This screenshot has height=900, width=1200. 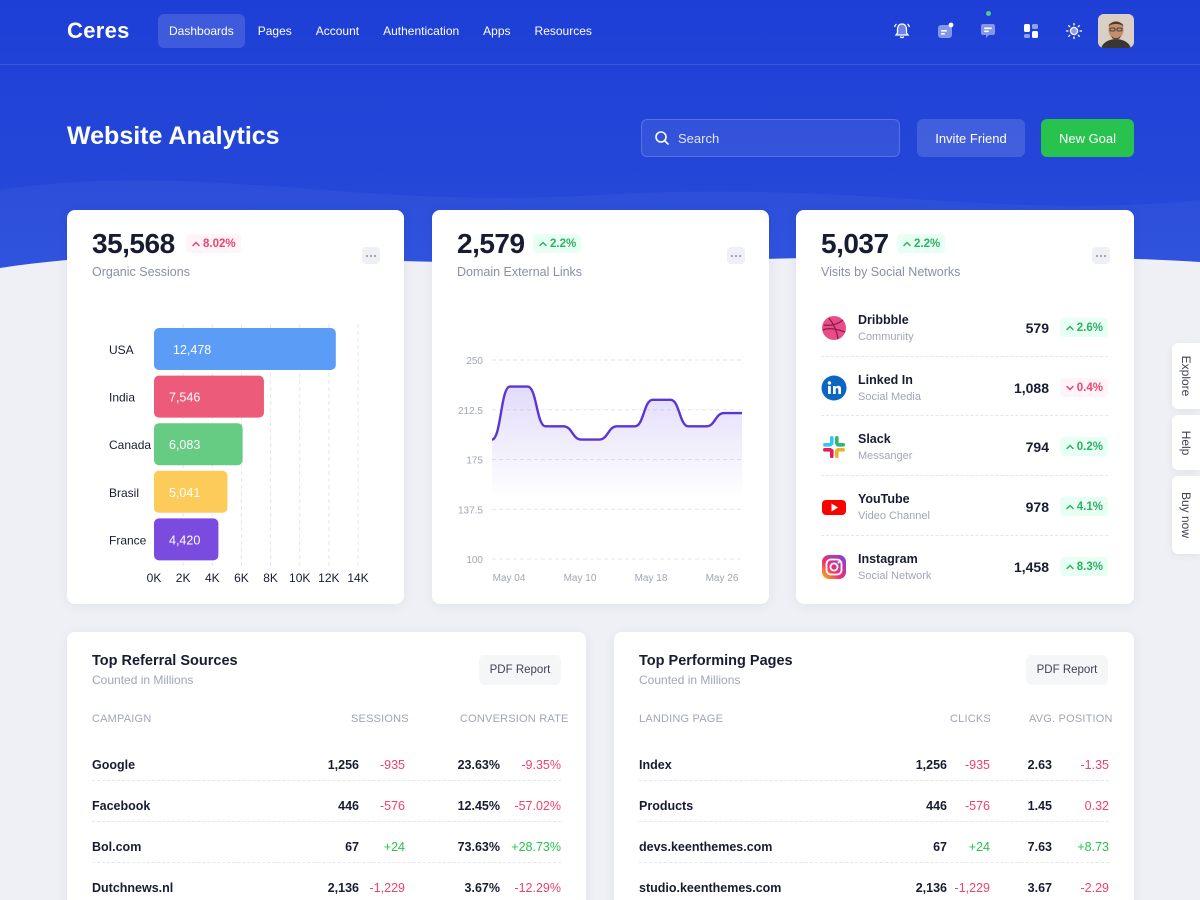 I want to click on category-label: Brasil, so click(x=124, y=493).